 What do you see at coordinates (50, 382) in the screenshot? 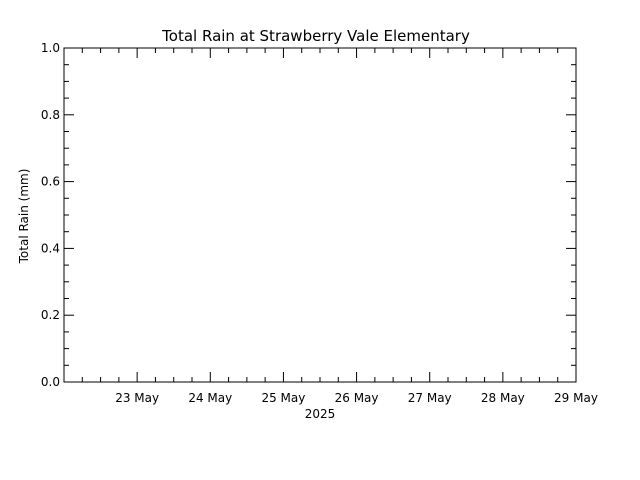
I see `y-tick-label: 0.0` at bounding box center [50, 382].